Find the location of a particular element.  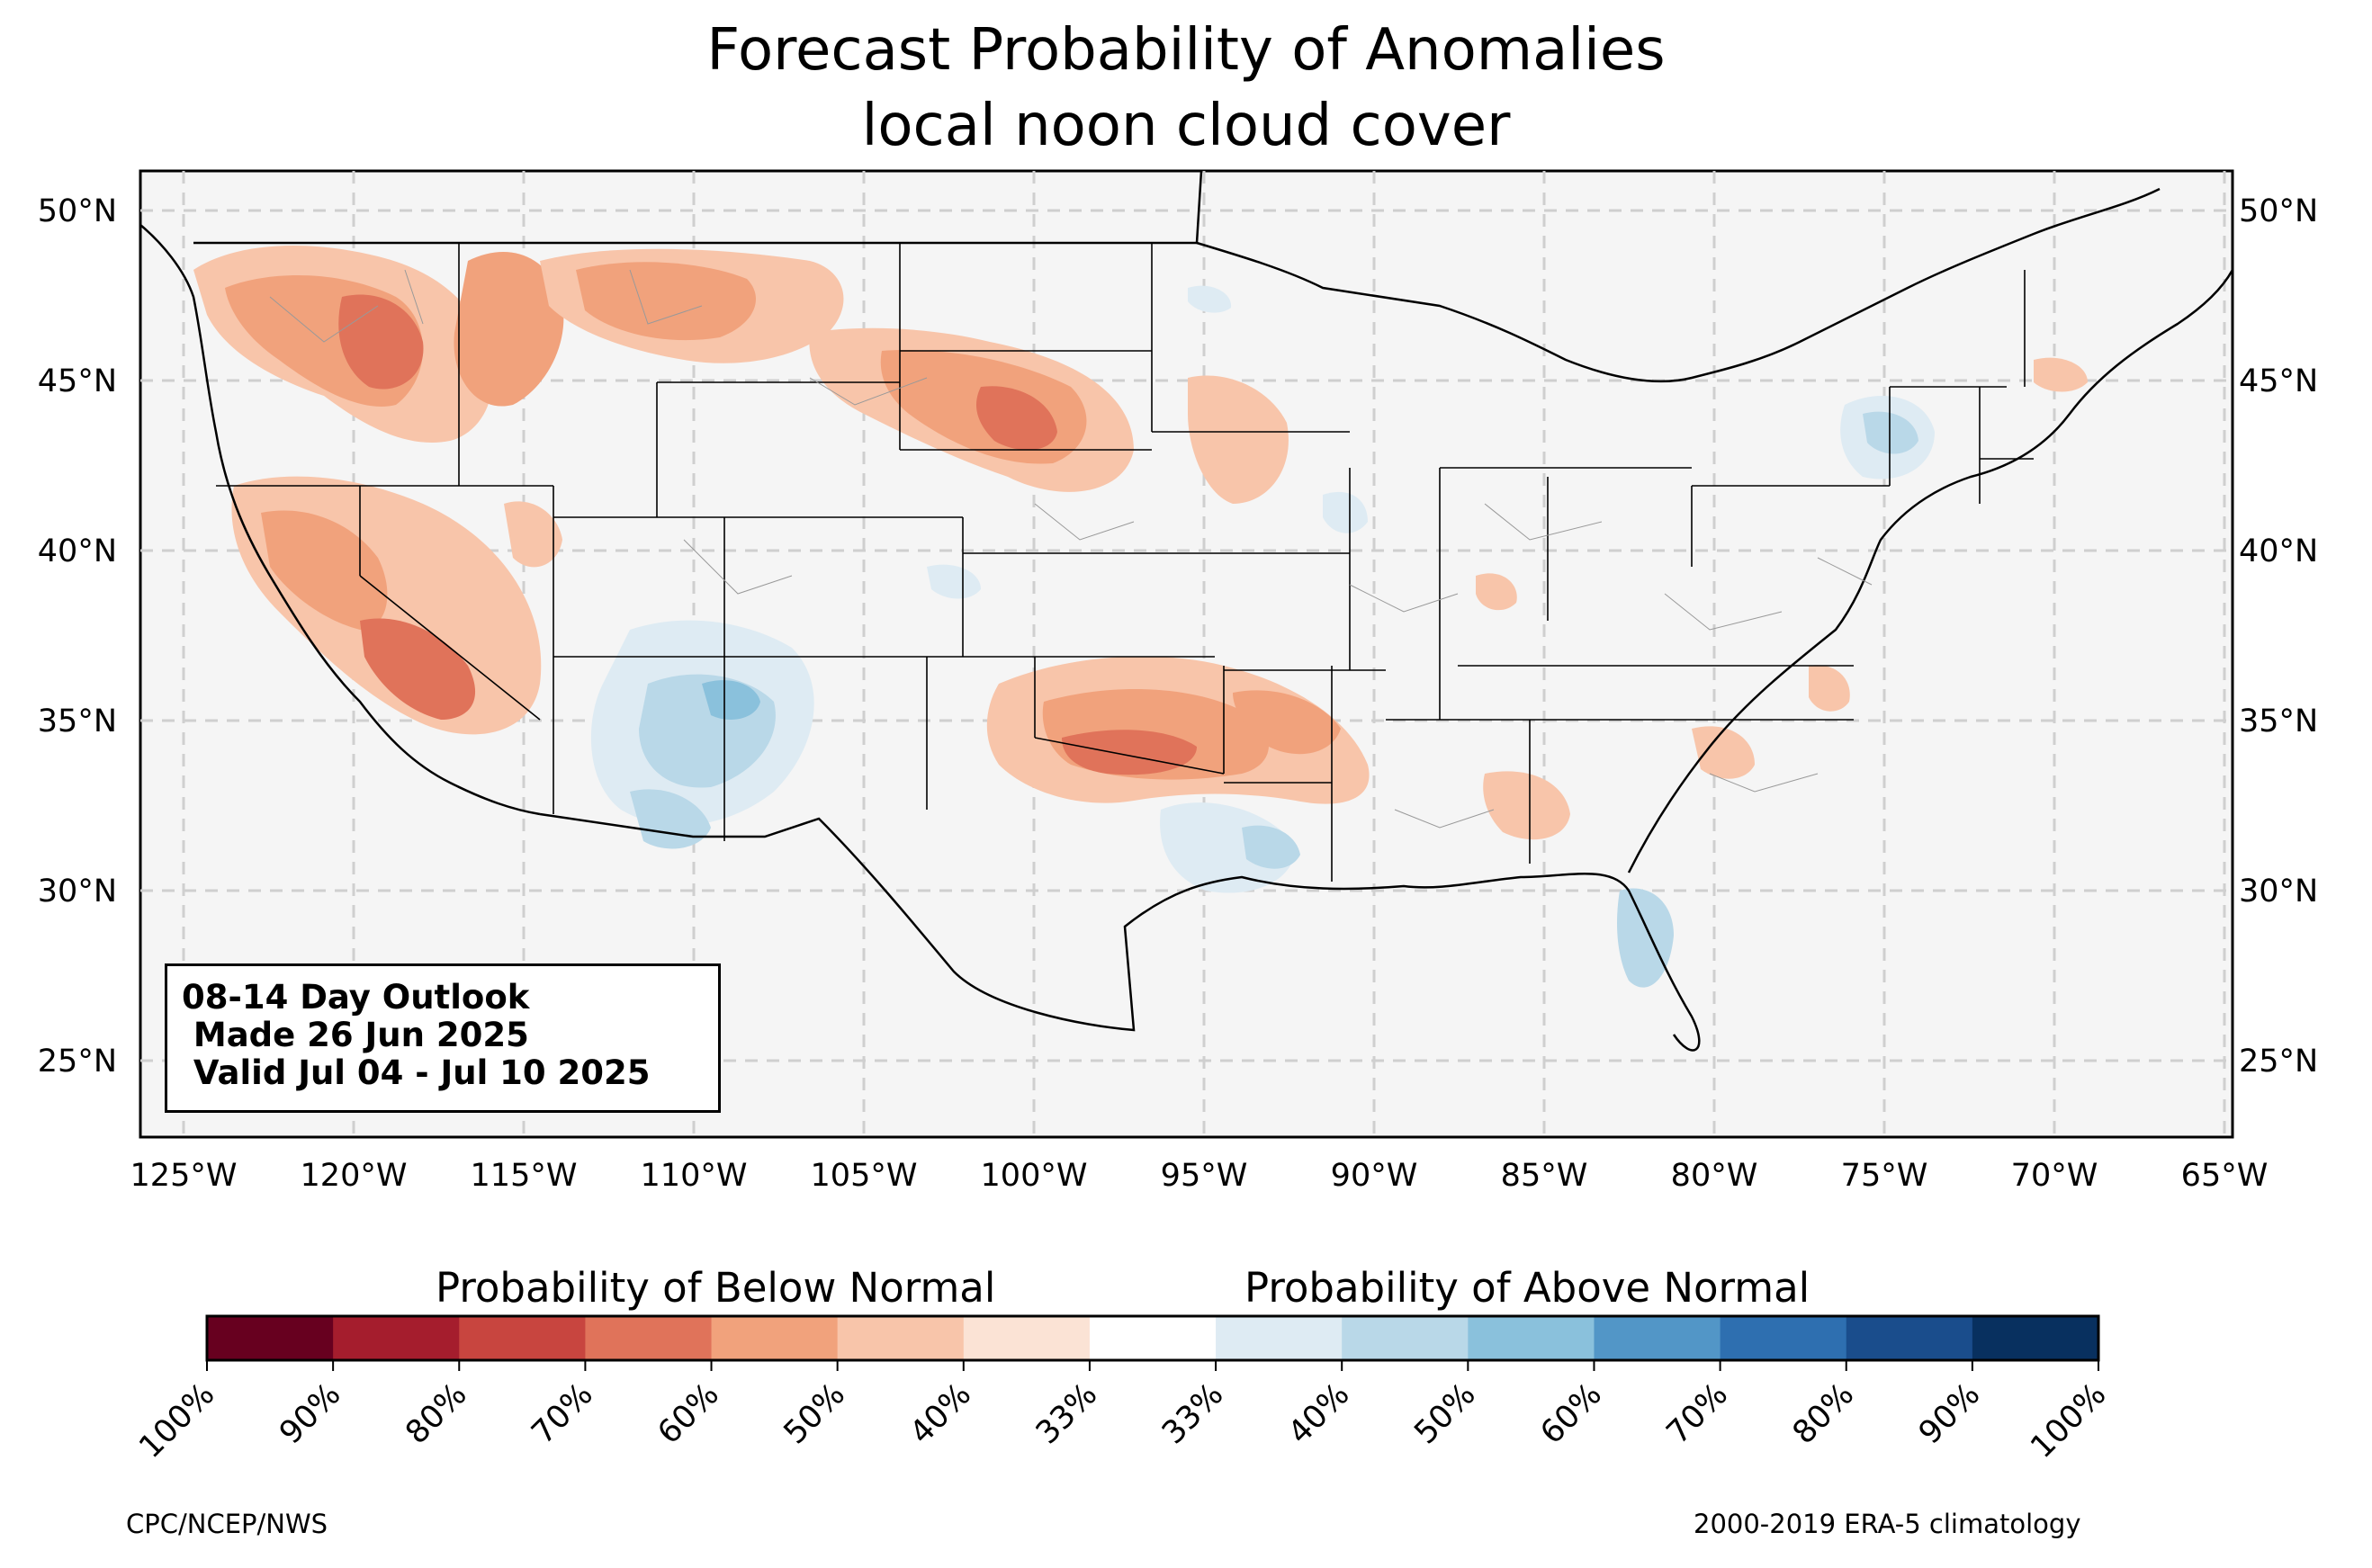

lon-label: 90°W is located at coordinates (1374, 1176).